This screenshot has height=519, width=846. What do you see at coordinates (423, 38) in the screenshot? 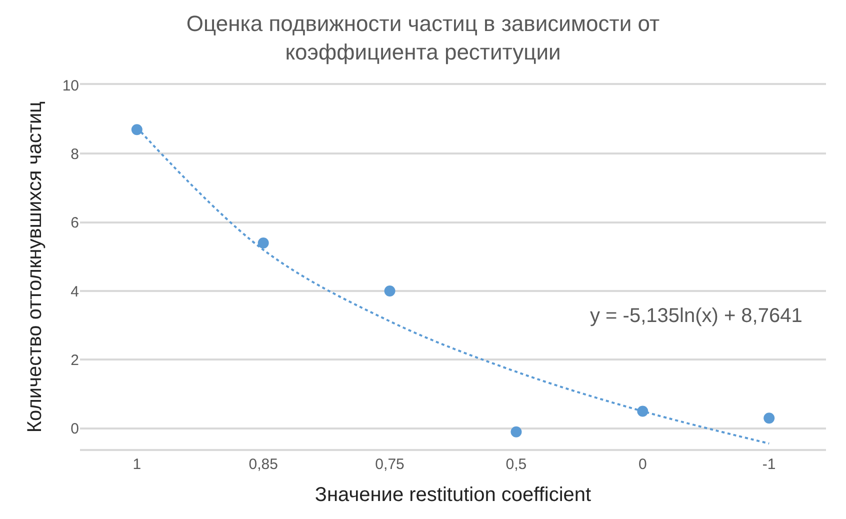
I see `chart-title: Оценка подвижности частиц в зависимости от коэффициента реституции` at bounding box center [423, 38].